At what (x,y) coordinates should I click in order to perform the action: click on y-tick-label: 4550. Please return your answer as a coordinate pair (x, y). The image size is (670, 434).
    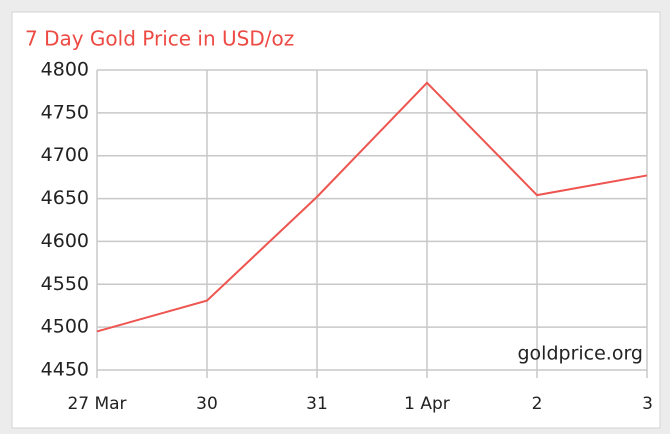
    Looking at the image, I should click on (65, 284).